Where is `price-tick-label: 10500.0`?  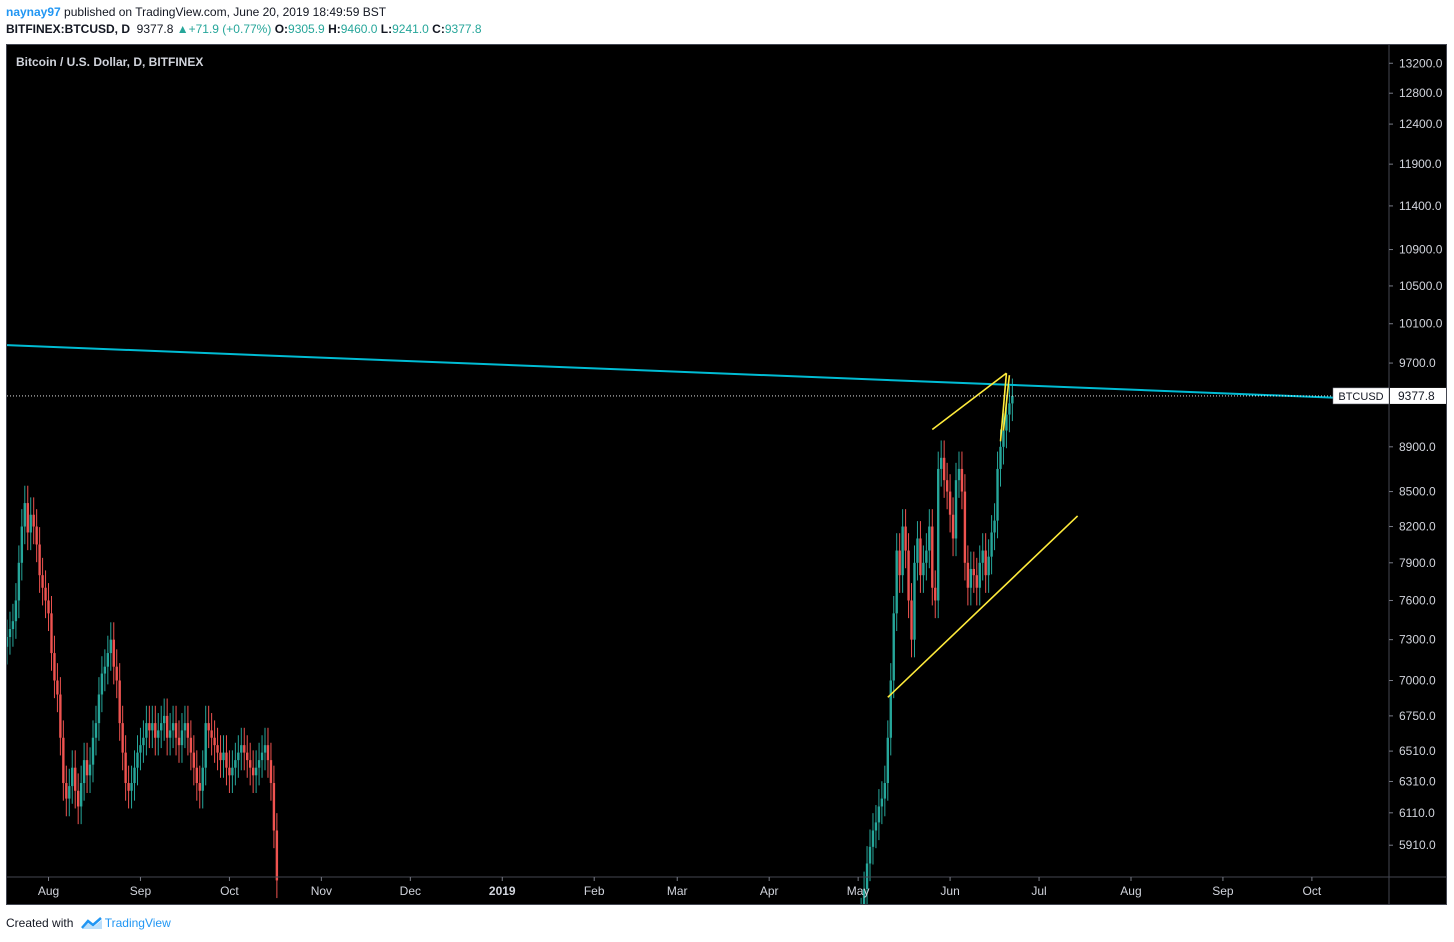
price-tick-label: 10500.0 is located at coordinates (1421, 286).